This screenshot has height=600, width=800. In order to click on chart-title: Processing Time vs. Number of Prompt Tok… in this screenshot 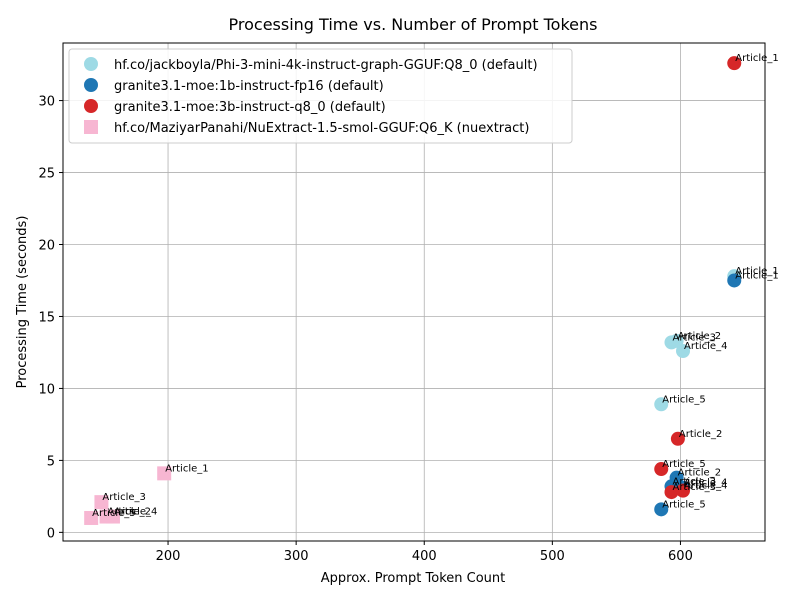, I will do `click(413, 24)`.